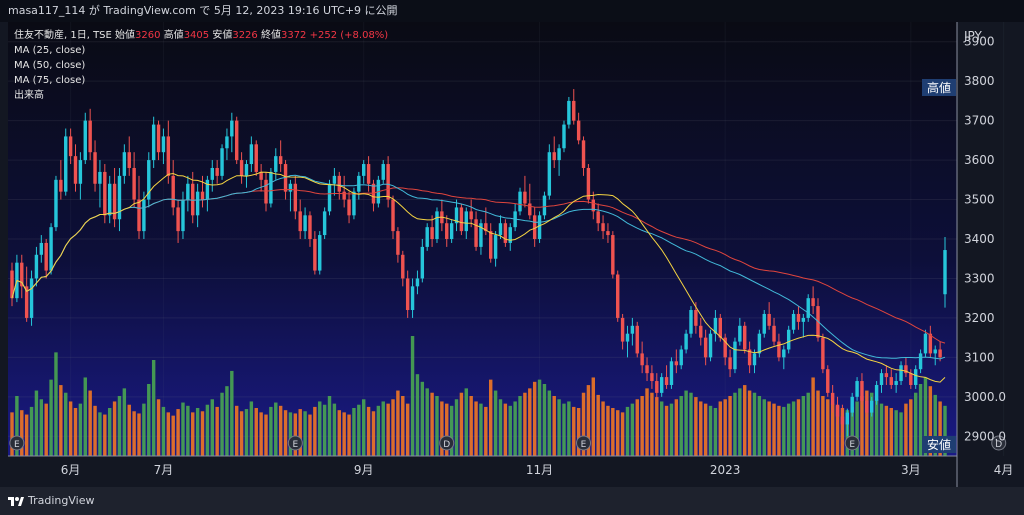 The height and width of the screenshot is (515, 1024). What do you see at coordinates (985, 436) in the screenshot?
I see `y-tick-label: 2900.0` at bounding box center [985, 436].